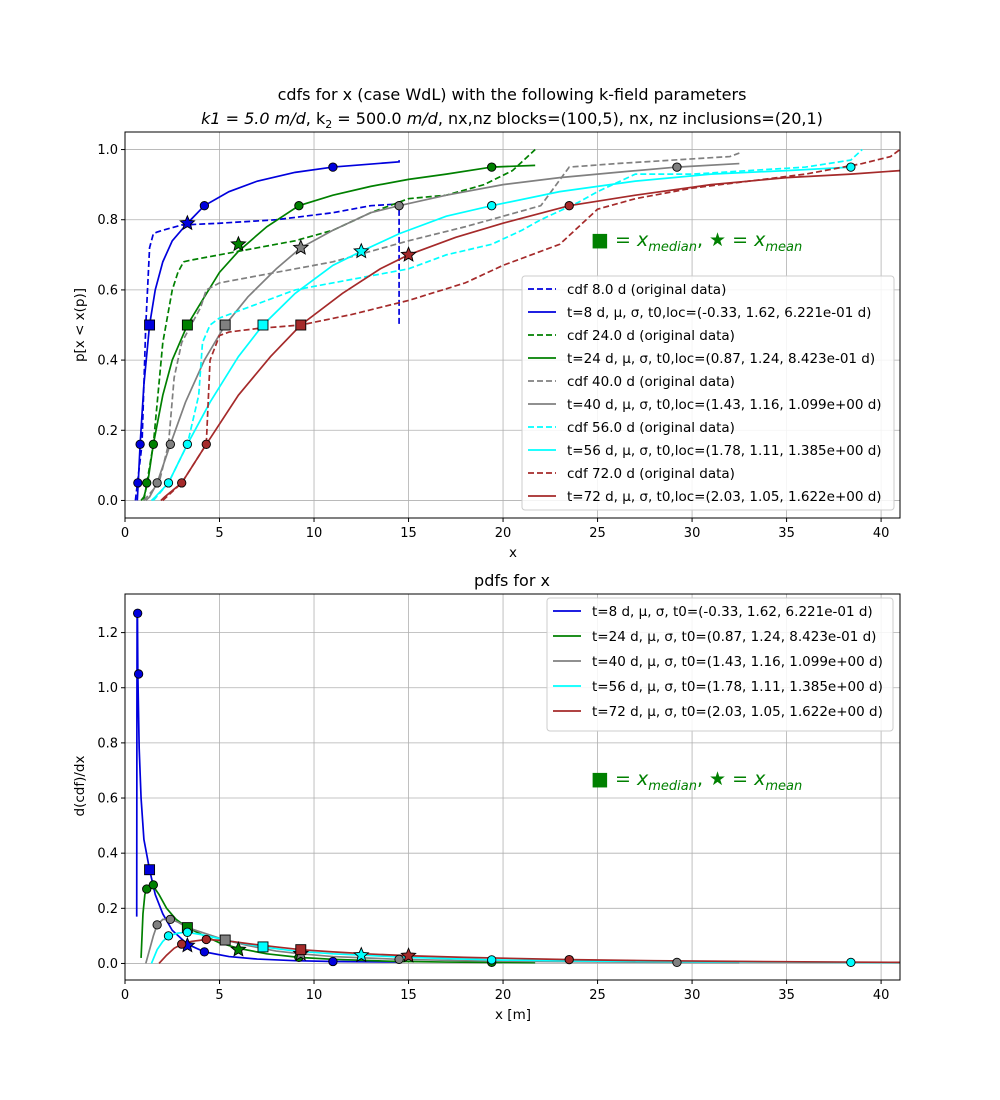  What do you see at coordinates (513, 553) in the screenshot?
I see `cdf-x-axis-label: x` at bounding box center [513, 553].